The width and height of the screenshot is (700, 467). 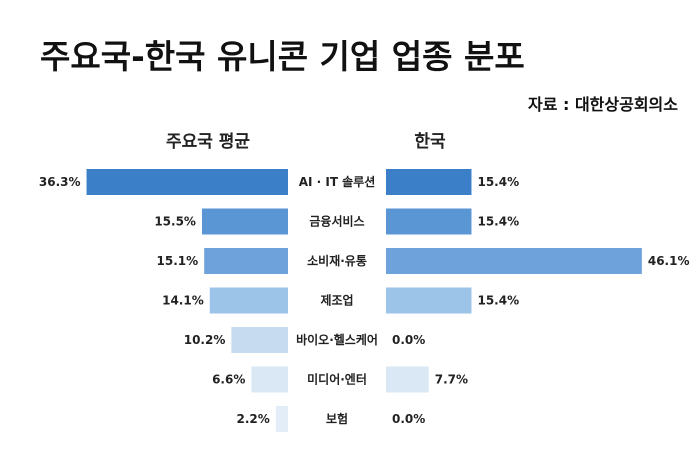 I want to click on category-label: 미디어·엔터, so click(x=337, y=379).